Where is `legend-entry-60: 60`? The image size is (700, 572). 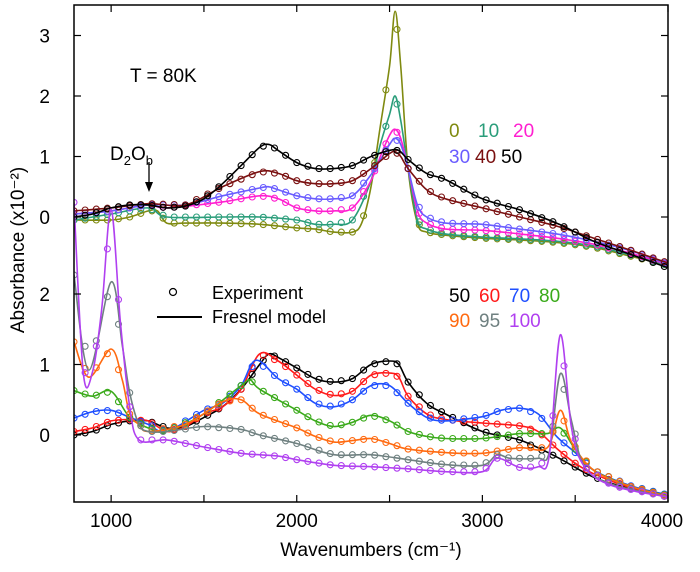
legend-entry-60: 60 is located at coordinates (489, 296).